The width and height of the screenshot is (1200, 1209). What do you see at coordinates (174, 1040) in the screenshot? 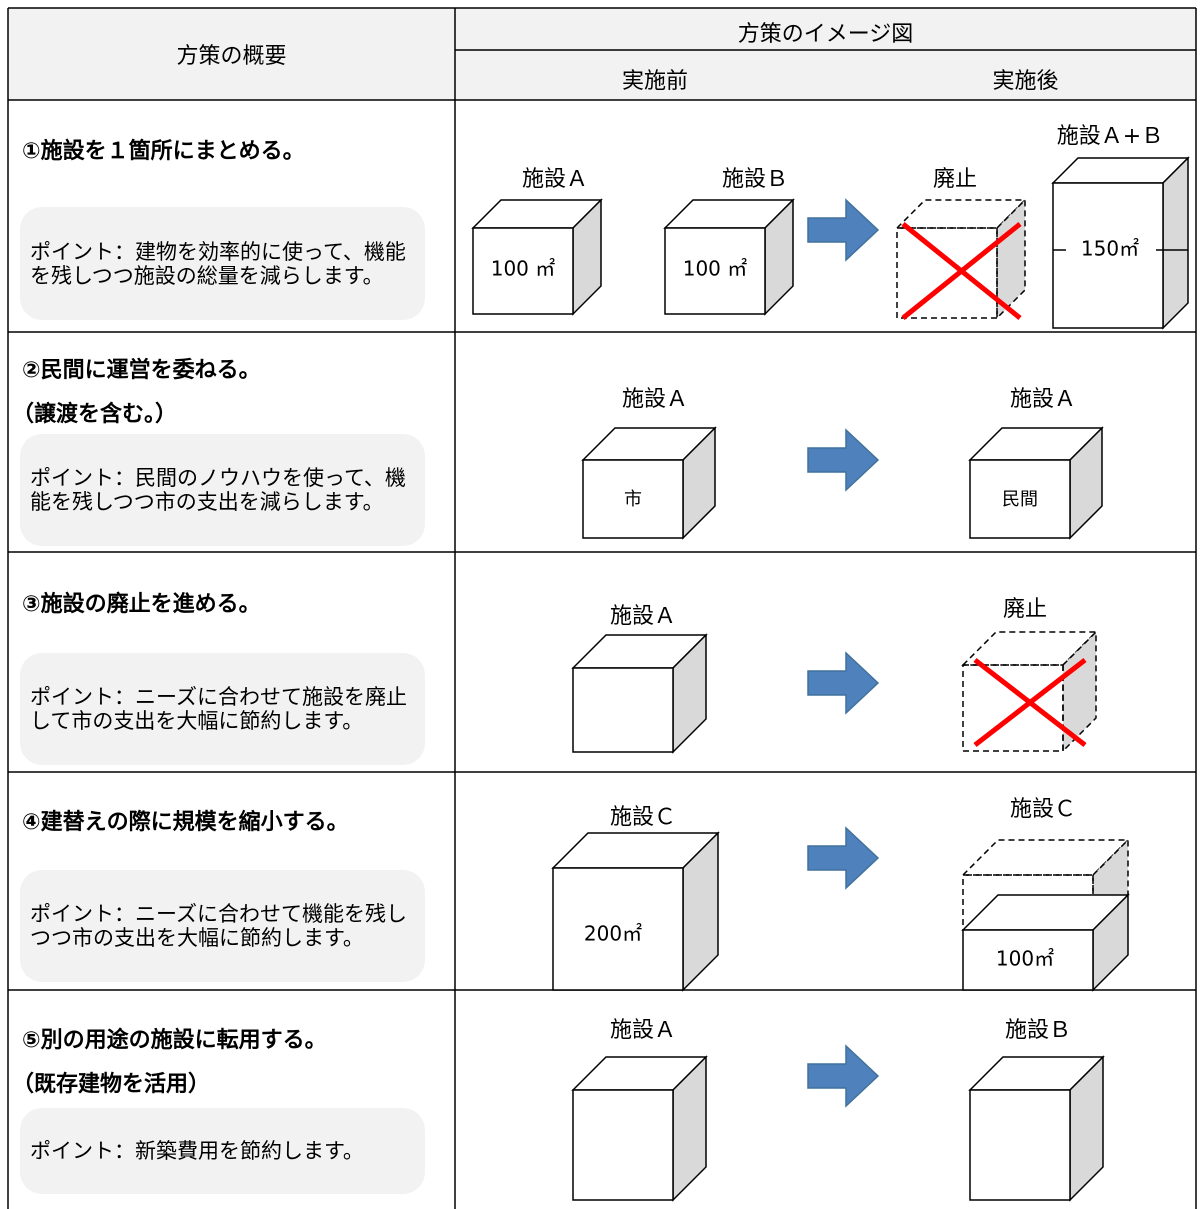
I see `row-title: ⑤別の用途の施設に転用する。` at bounding box center [174, 1040].